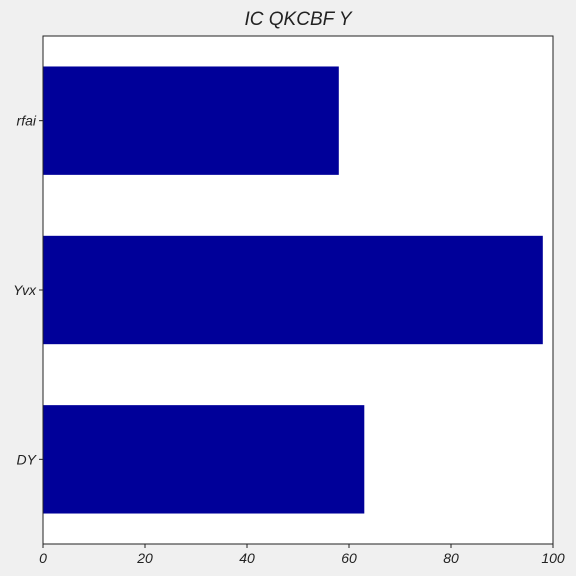 Image resolution: width=576 pixels, height=576 pixels. Describe the element at coordinates (451, 558) in the screenshot. I see `x-tick-label: 80` at that location.